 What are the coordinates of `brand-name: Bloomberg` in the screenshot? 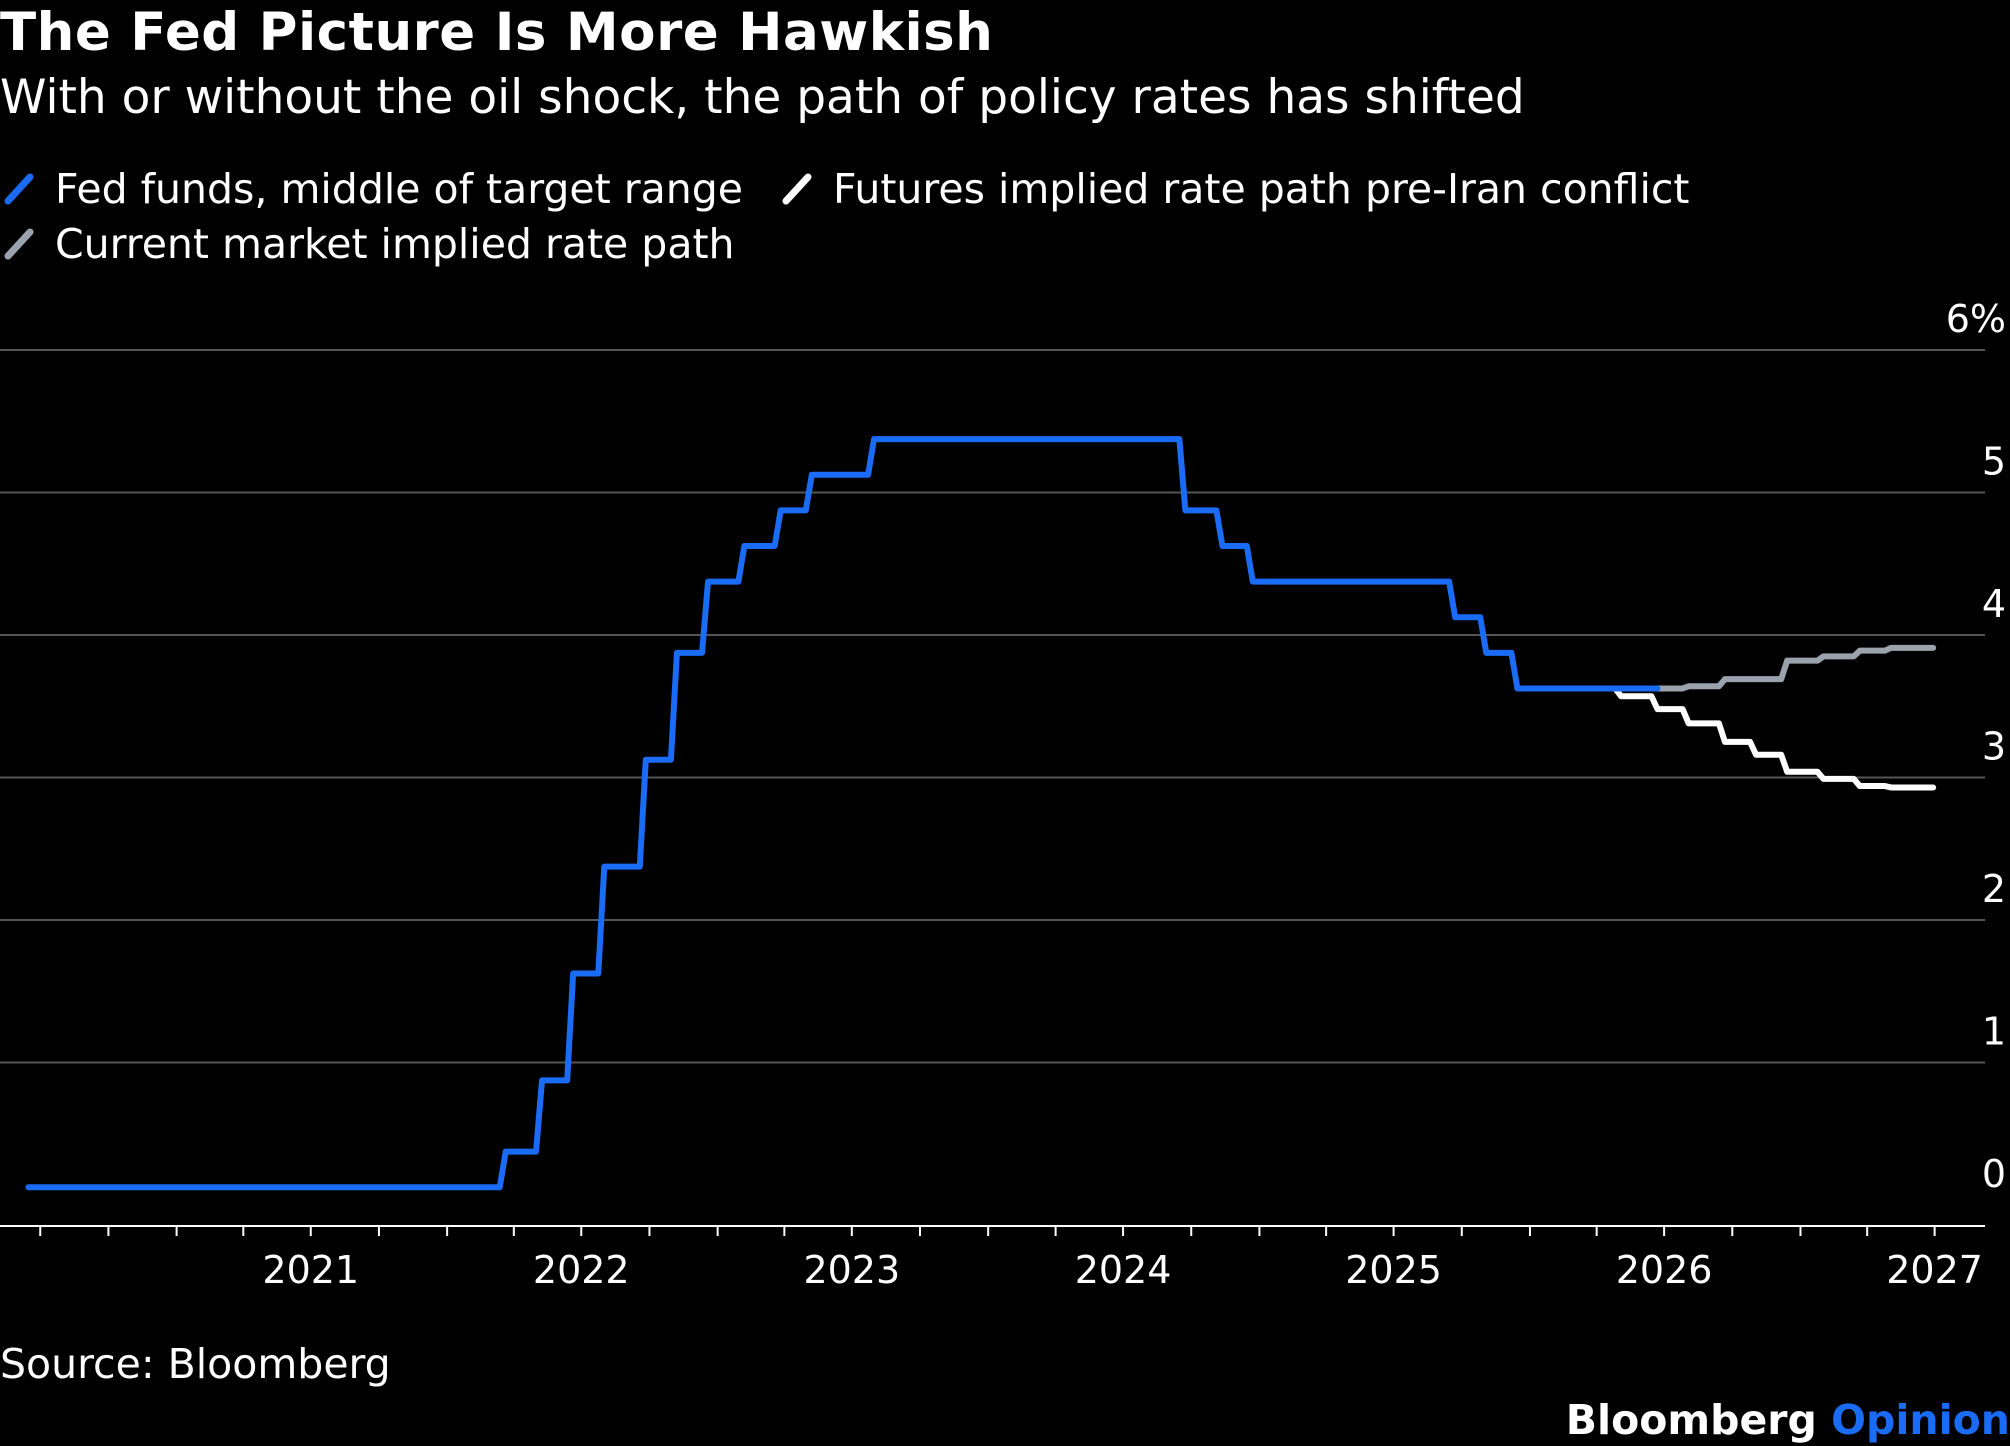 It's located at (1691, 1420).